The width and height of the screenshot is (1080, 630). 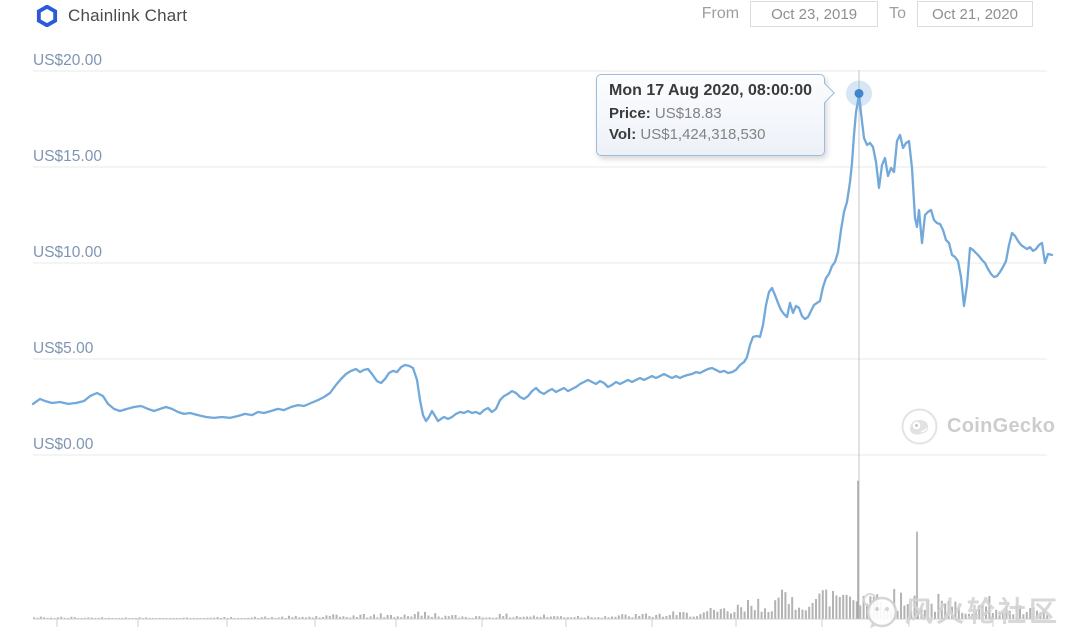 What do you see at coordinates (67, 60) in the screenshot?
I see `y-axis-label: US$20.00` at bounding box center [67, 60].